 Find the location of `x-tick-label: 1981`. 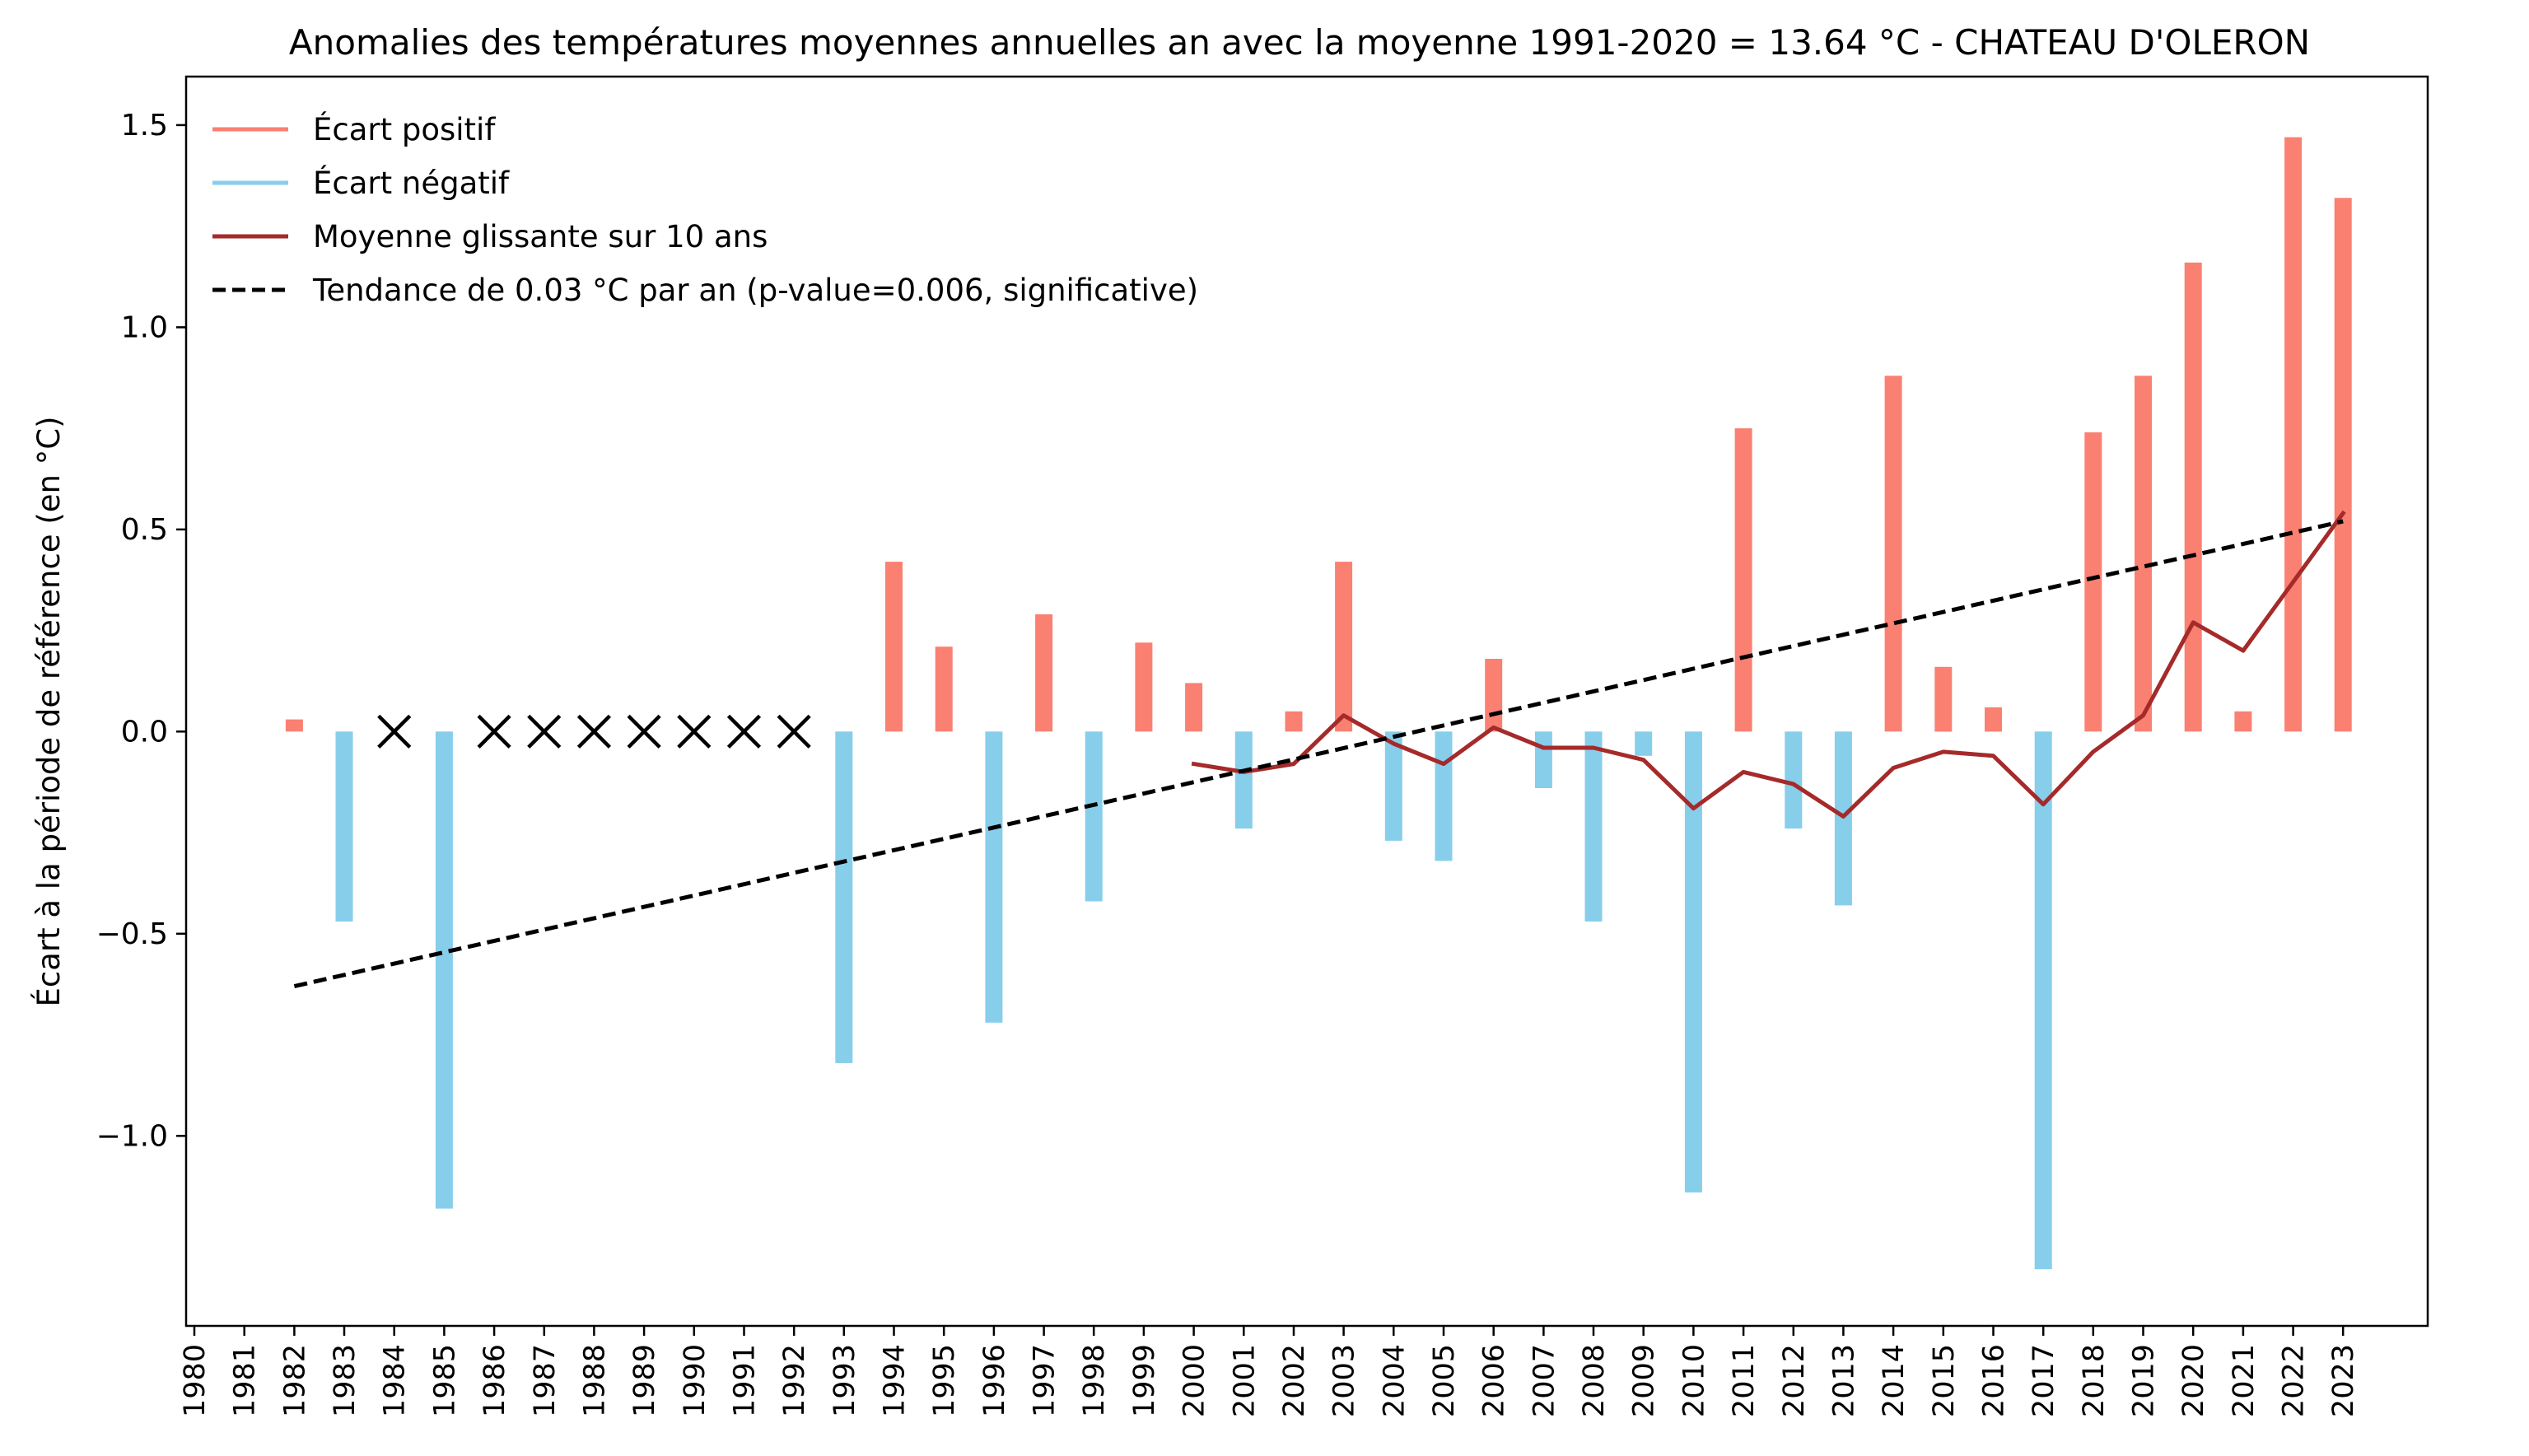

x-tick-label: 1981 is located at coordinates (245, 1380).